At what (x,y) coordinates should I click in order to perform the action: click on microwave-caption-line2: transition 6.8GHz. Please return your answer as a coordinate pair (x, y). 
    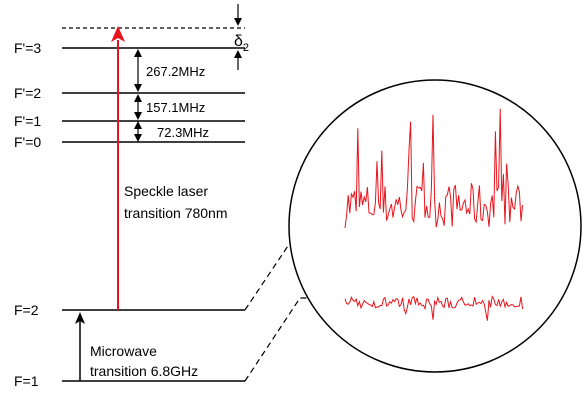
    Looking at the image, I should click on (144, 371).